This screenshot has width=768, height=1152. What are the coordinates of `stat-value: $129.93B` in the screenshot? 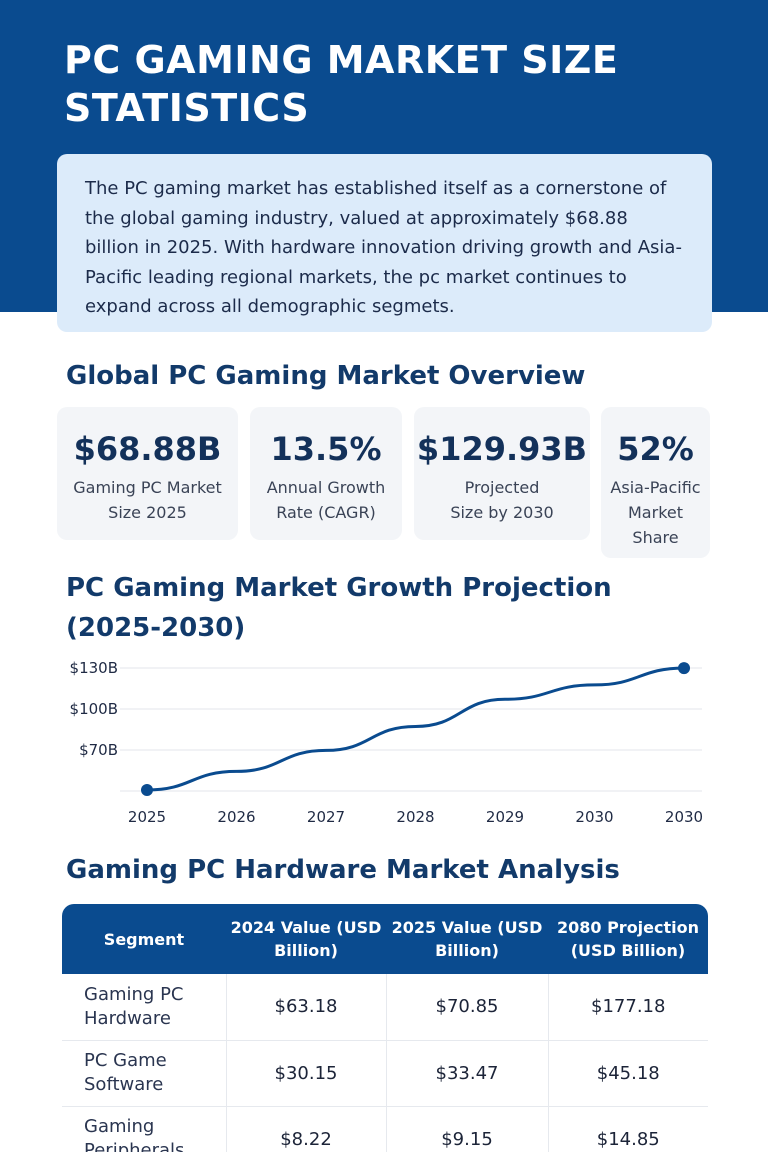 It's located at (502, 449).